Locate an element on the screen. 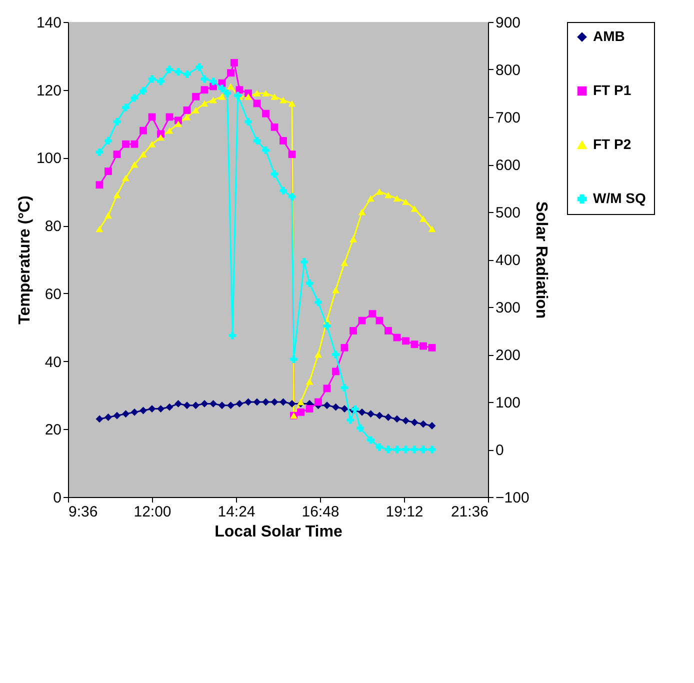 The image size is (694, 683). legend-label: FT P1 is located at coordinates (612, 90).